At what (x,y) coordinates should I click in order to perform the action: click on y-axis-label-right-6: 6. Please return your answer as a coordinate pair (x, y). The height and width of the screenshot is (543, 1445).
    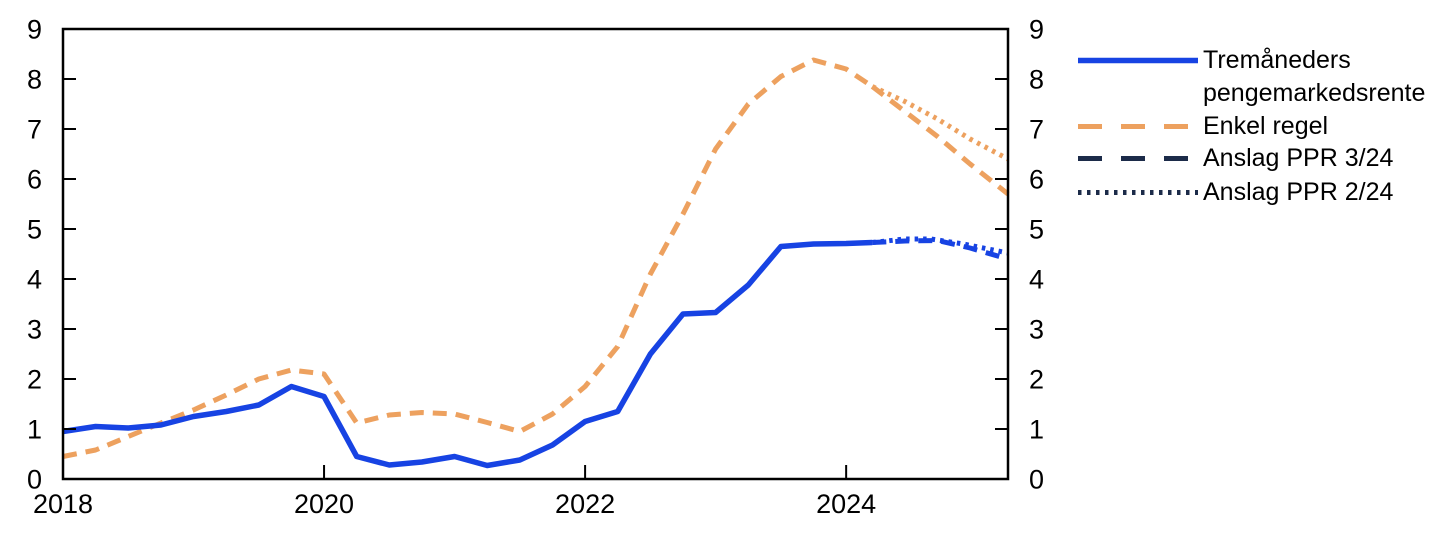
    Looking at the image, I should click on (1036, 180).